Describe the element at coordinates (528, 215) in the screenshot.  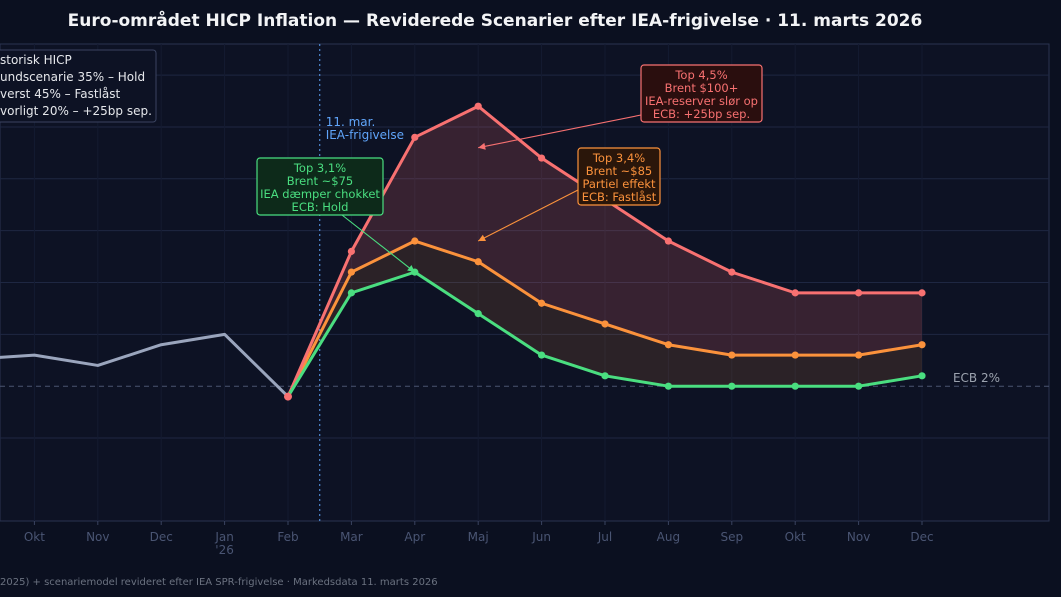
I see `annotation-arrow-adverse` at that location.